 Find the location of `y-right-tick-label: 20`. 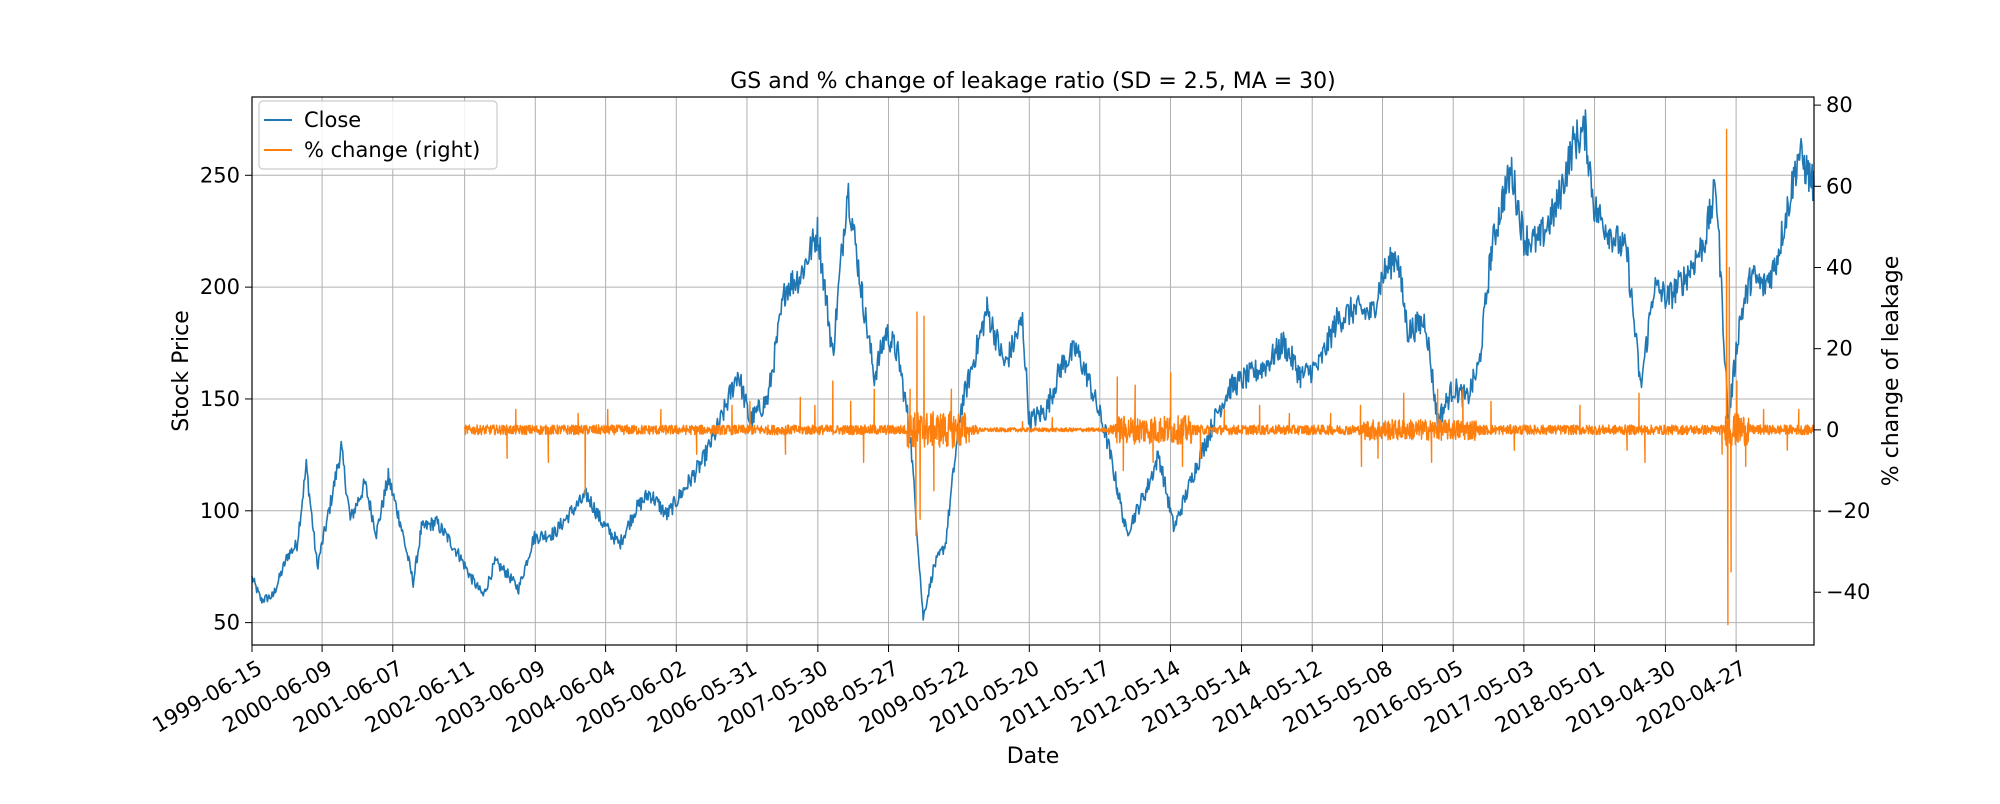

y-right-tick-label: 20 is located at coordinates (1839, 349).